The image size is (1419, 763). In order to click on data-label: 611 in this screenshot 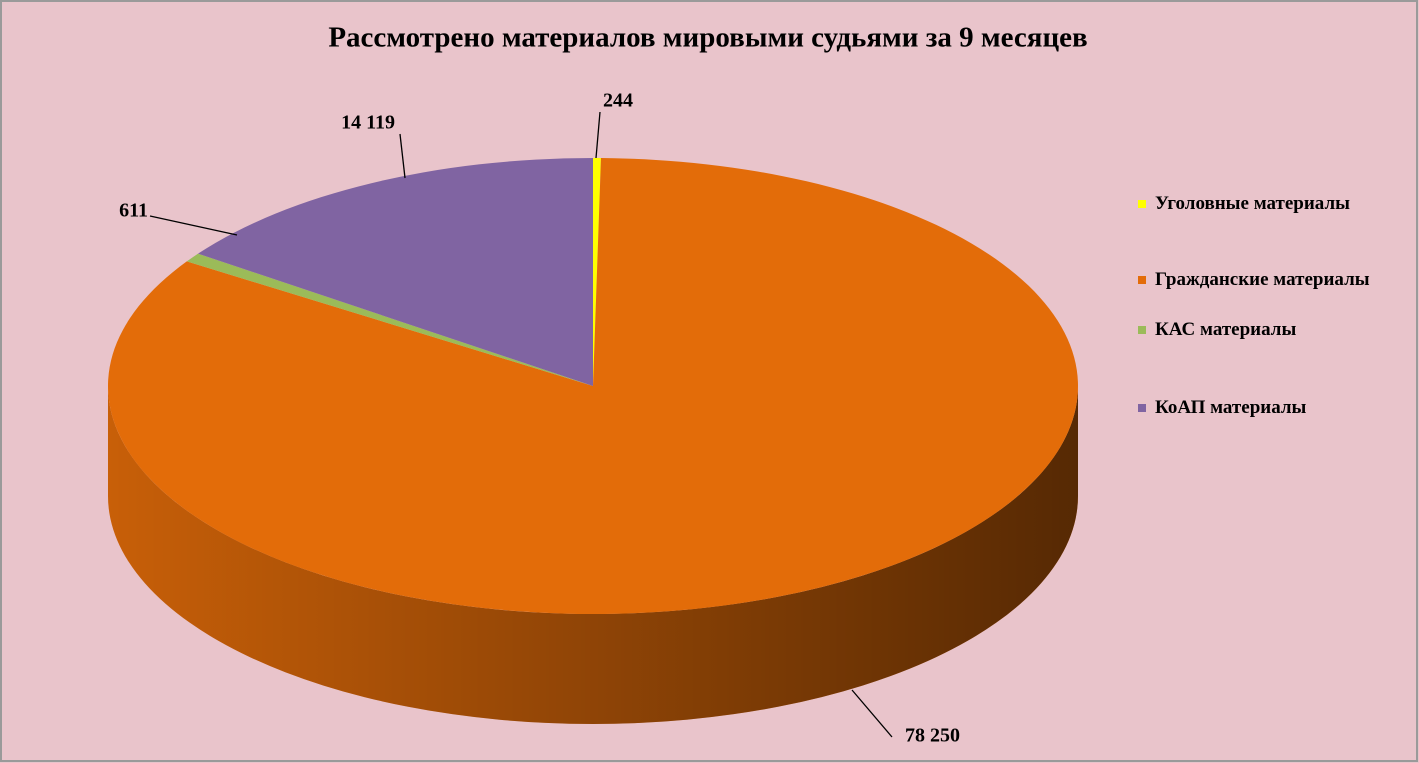, I will do `click(133, 211)`.